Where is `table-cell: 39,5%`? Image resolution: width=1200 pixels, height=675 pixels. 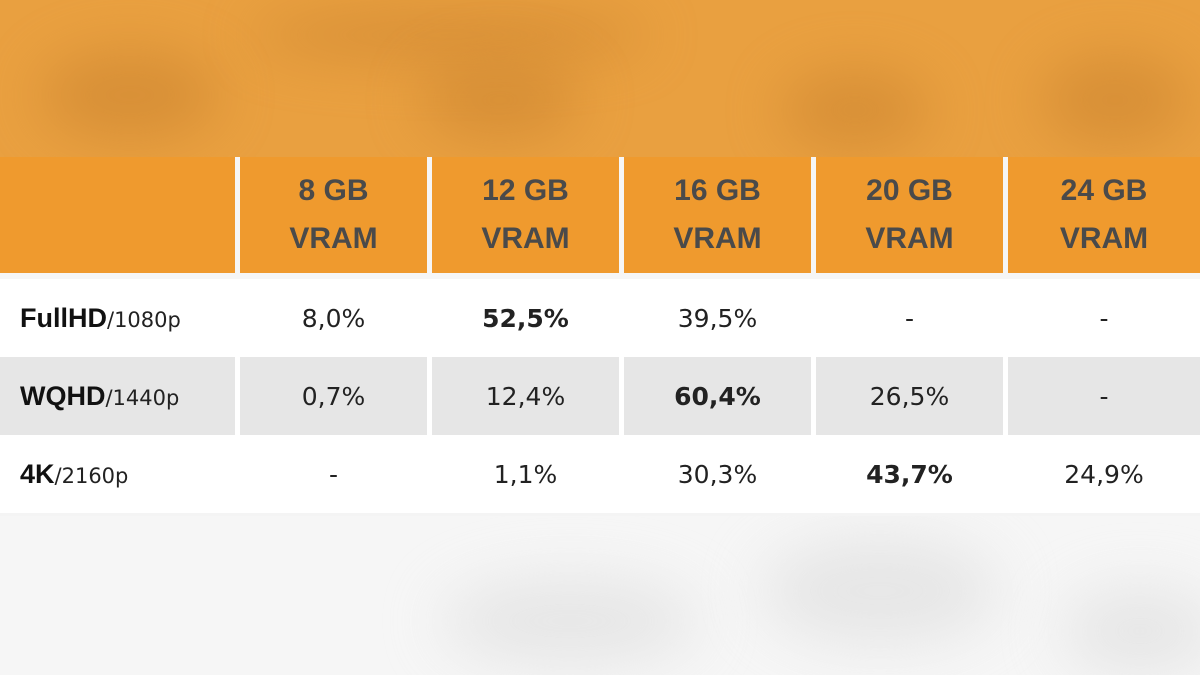 table-cell: 39,5% is located at coordinates (720, 318).